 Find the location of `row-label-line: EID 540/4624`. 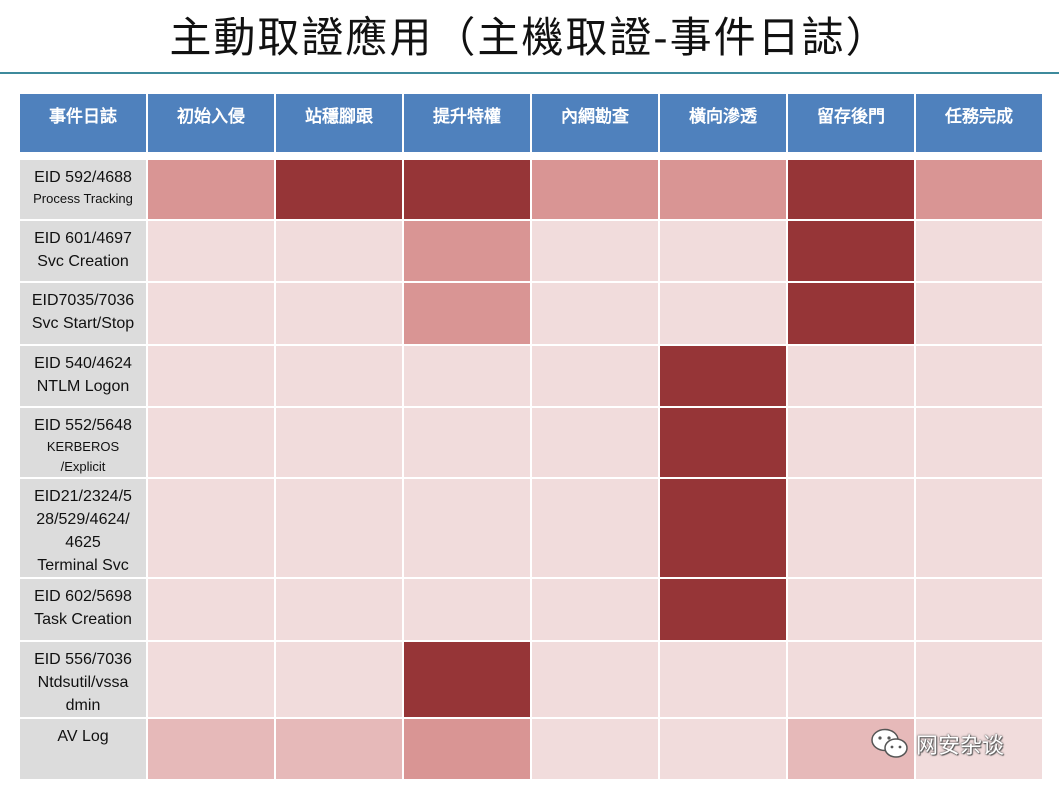

row-label-line: EID 540/4624 is located at coordinates (83, 363).